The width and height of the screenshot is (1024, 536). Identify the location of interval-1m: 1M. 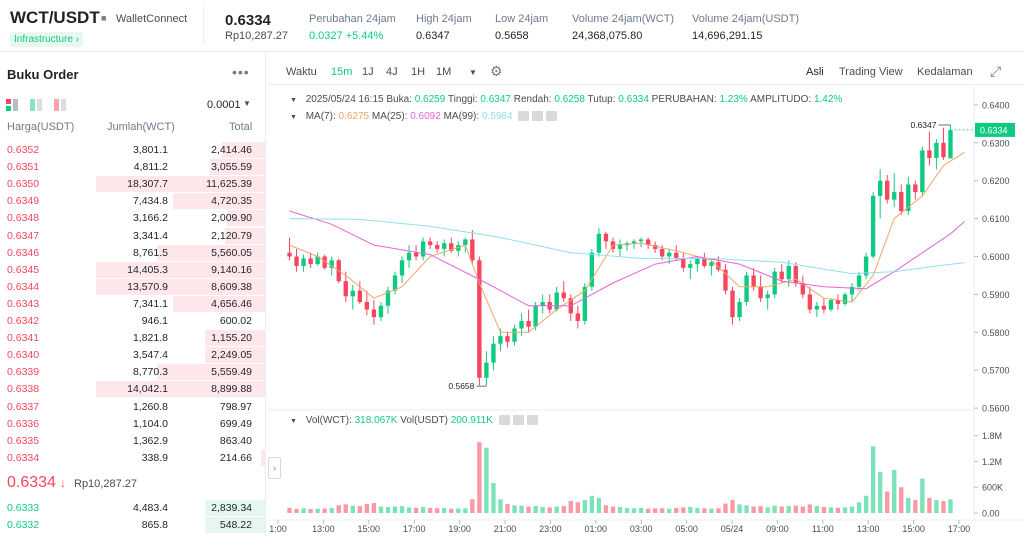
(444, 72).